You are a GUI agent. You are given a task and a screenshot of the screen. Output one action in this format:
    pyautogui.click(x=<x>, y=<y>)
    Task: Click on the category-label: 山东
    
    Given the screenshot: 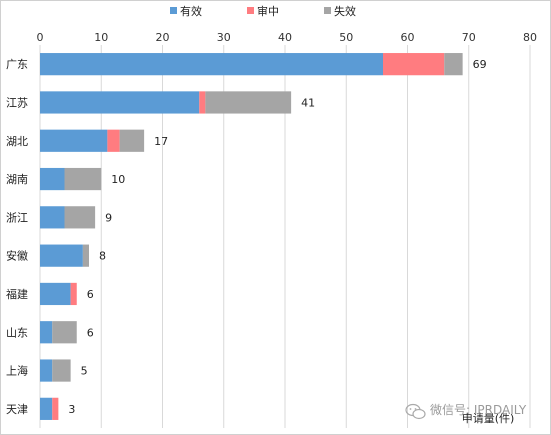 What is the action you would take?
    pyautogui.click(x=17, y=332)
    